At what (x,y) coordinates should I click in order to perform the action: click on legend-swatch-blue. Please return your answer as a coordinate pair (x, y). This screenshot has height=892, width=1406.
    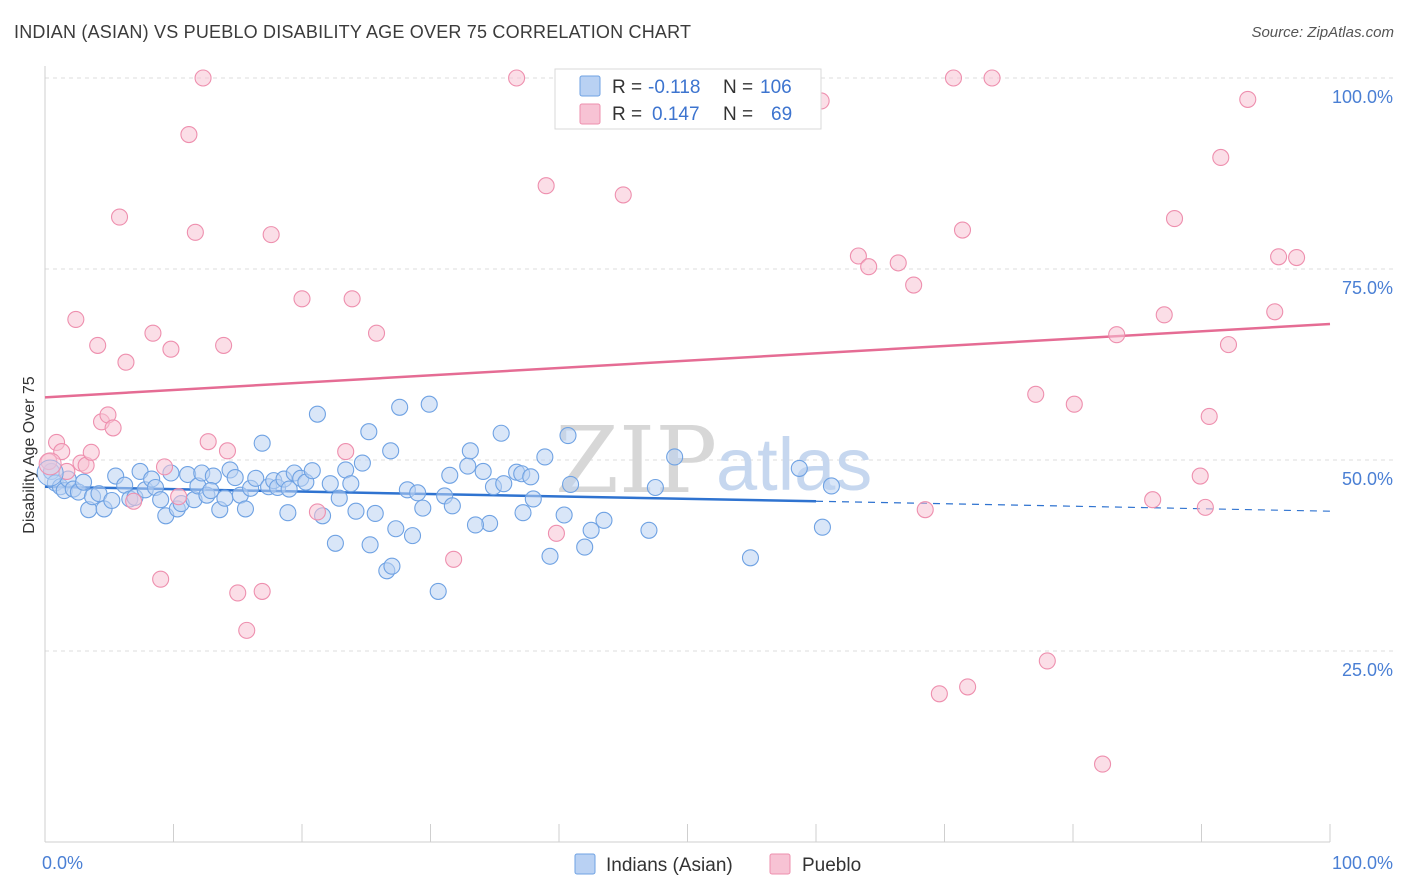
    Looking at the image, I should click on (590, 86).